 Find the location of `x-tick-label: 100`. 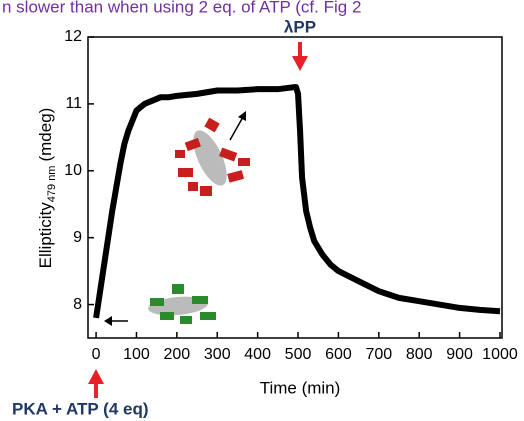

x-tick-label: 100 is located at coordinates (136, 354).